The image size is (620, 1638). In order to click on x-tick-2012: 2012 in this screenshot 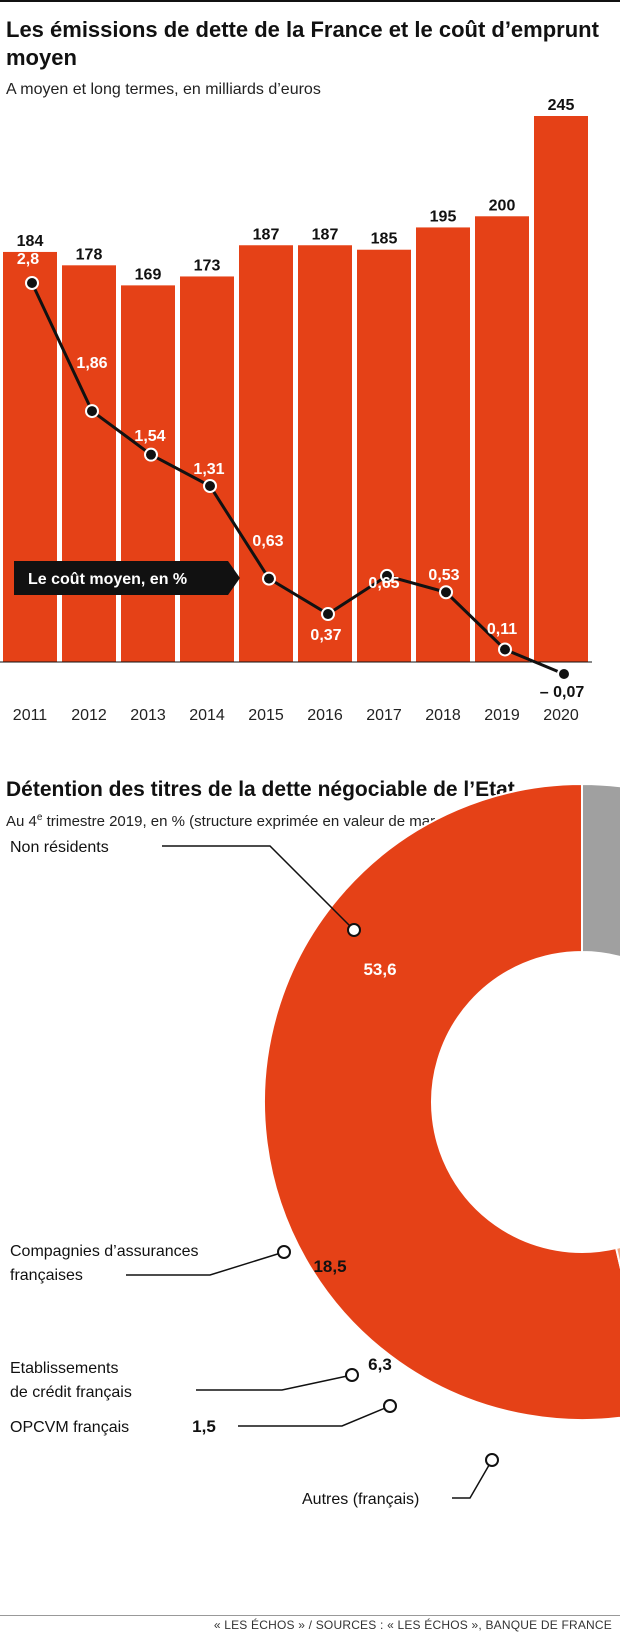, I will do `click(89, 715)`.